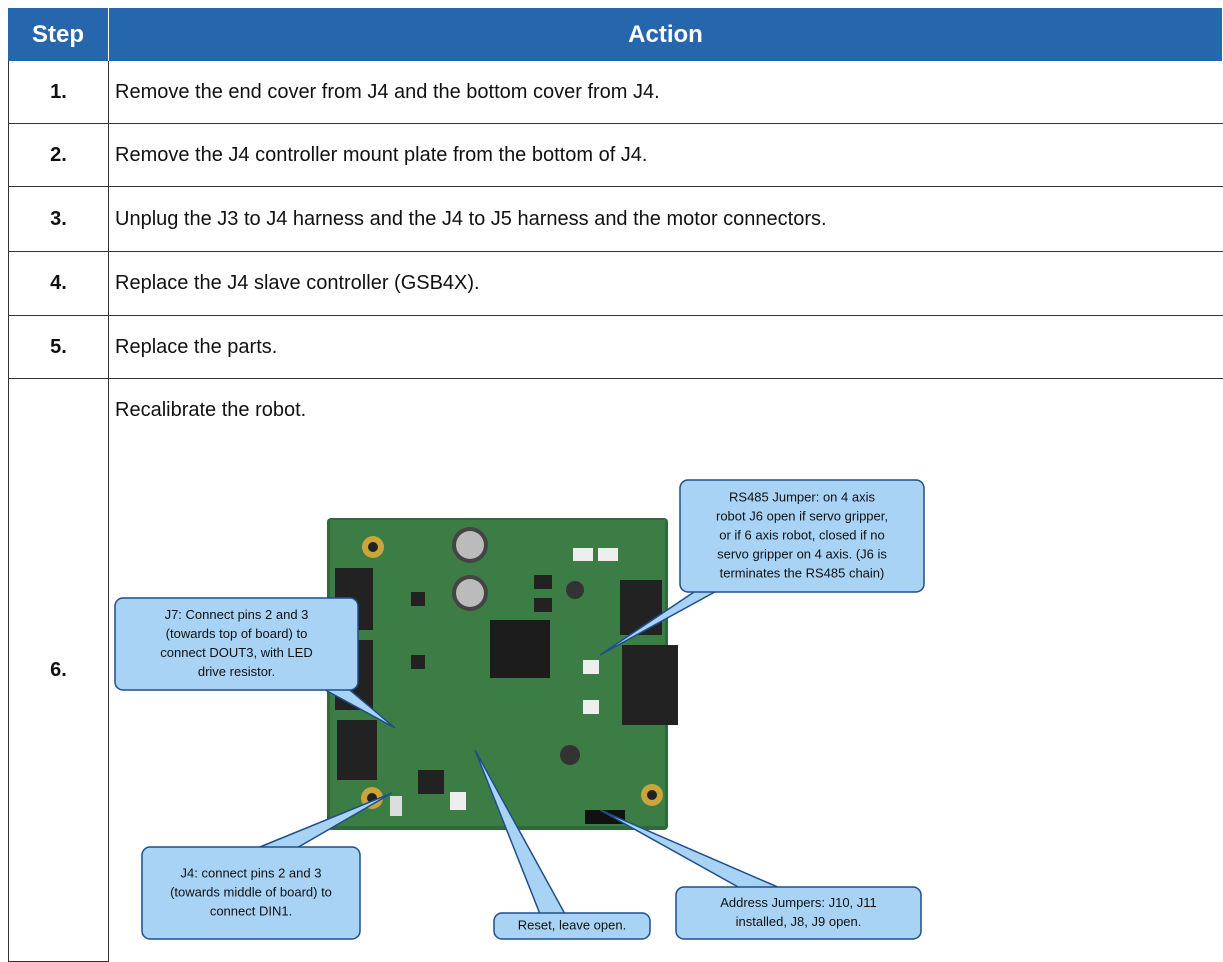  What do you see at coordinates (666, 347) in the screenshot?
I see `action-cell: Replace the parts.` at bounding box center [666, 347].